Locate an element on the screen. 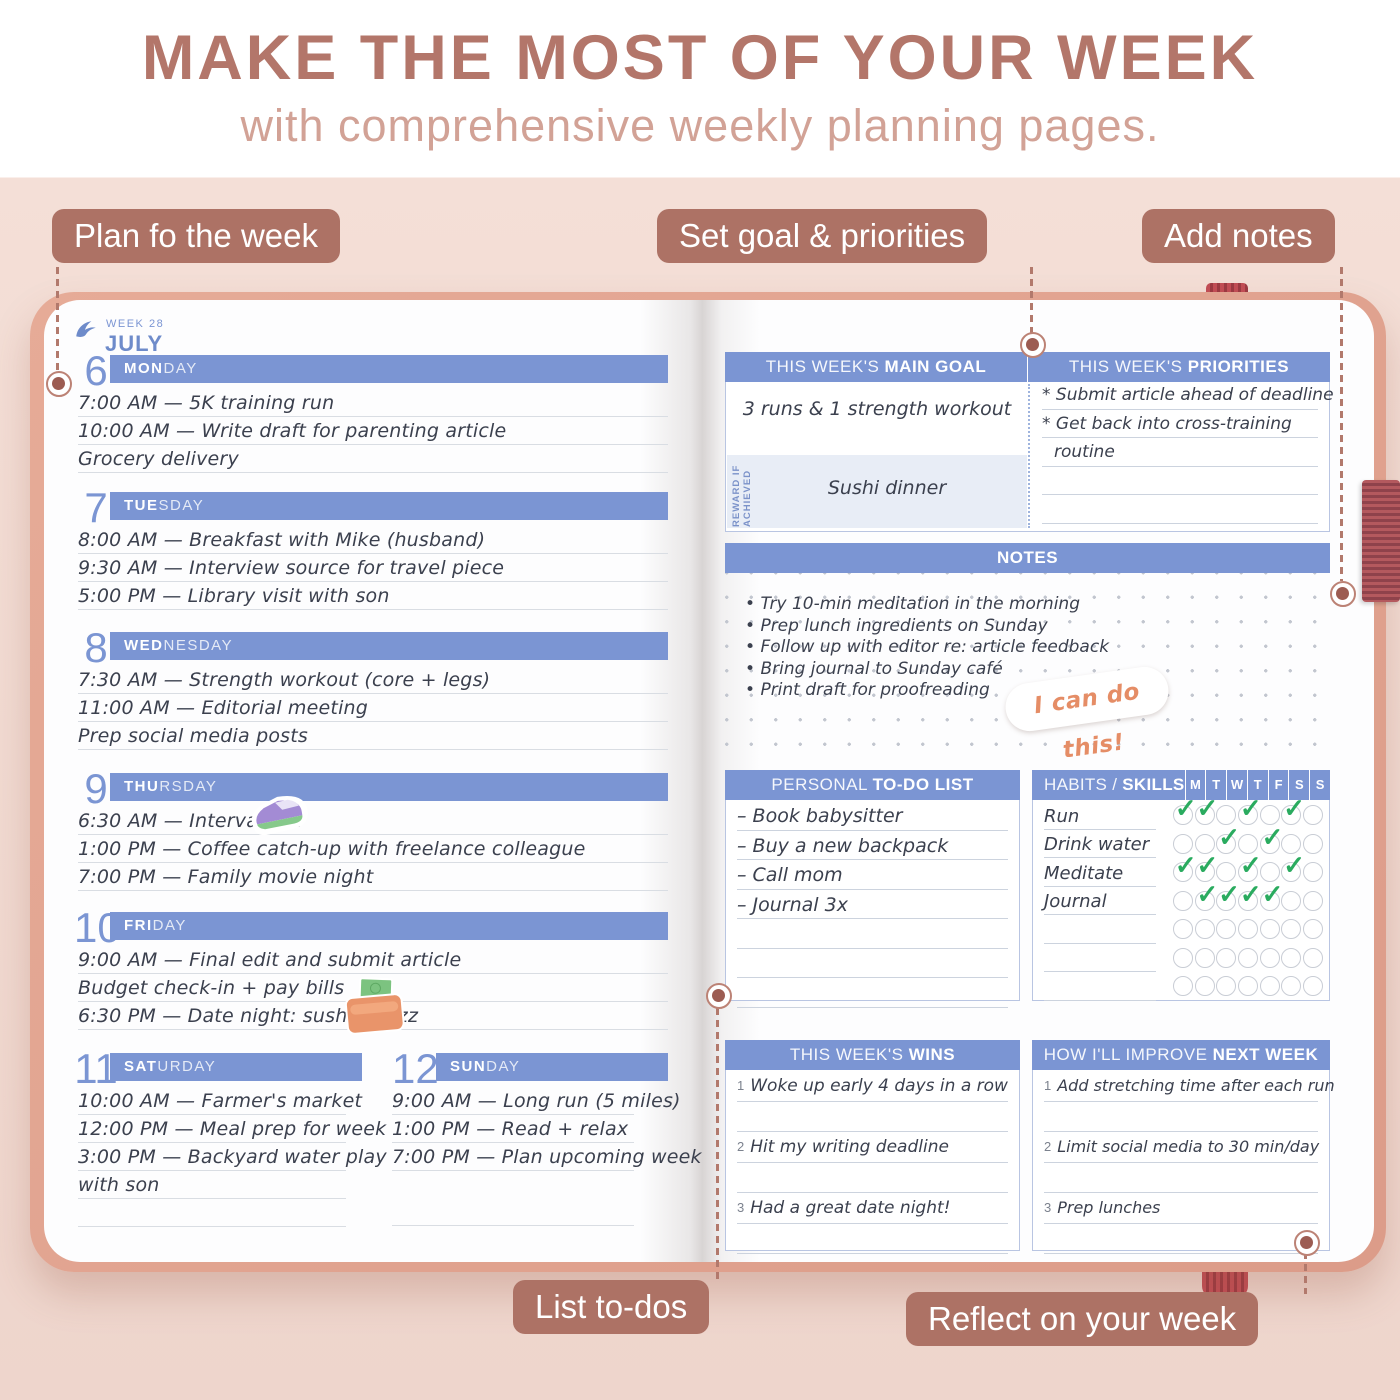 The height and width of the screenshot is (1400, 1400). habits-header: HABITS / SKILLS M T W T F S S is located at coordinates (1181, 785).